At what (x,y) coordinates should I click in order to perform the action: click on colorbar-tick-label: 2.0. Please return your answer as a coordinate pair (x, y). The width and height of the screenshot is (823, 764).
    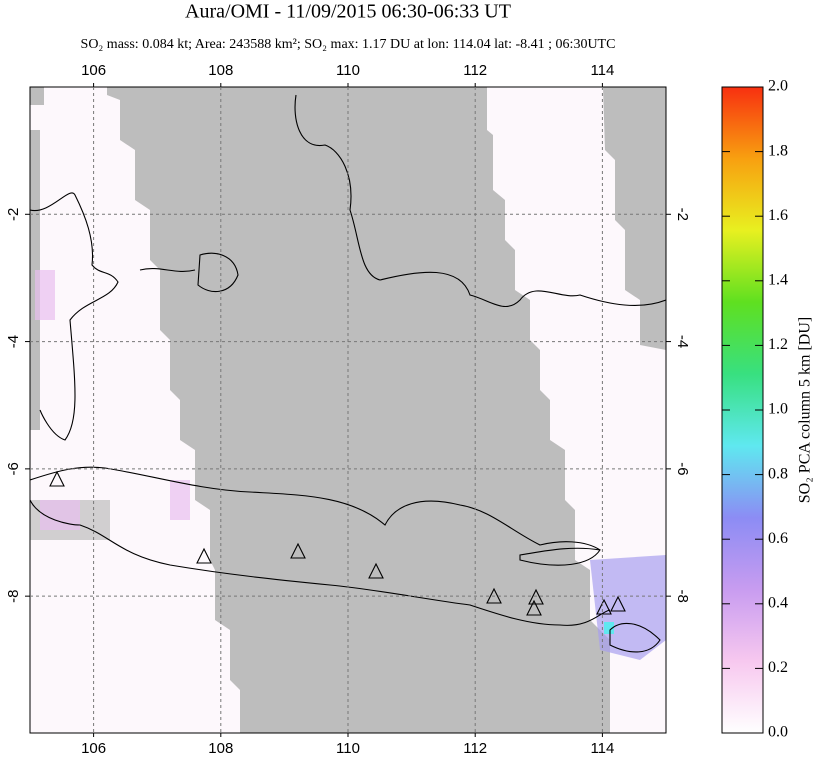
    Looking at the image, I should click on (778, 86).